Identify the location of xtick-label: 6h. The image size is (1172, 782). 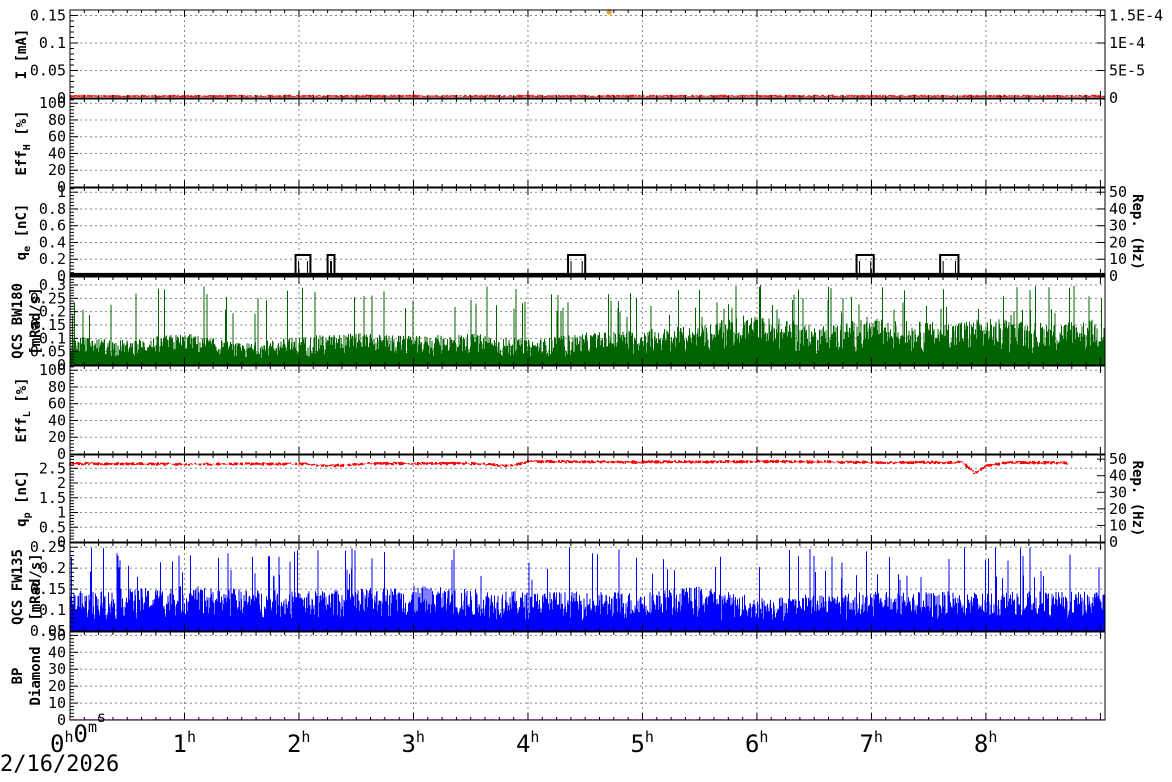
(756, 743).